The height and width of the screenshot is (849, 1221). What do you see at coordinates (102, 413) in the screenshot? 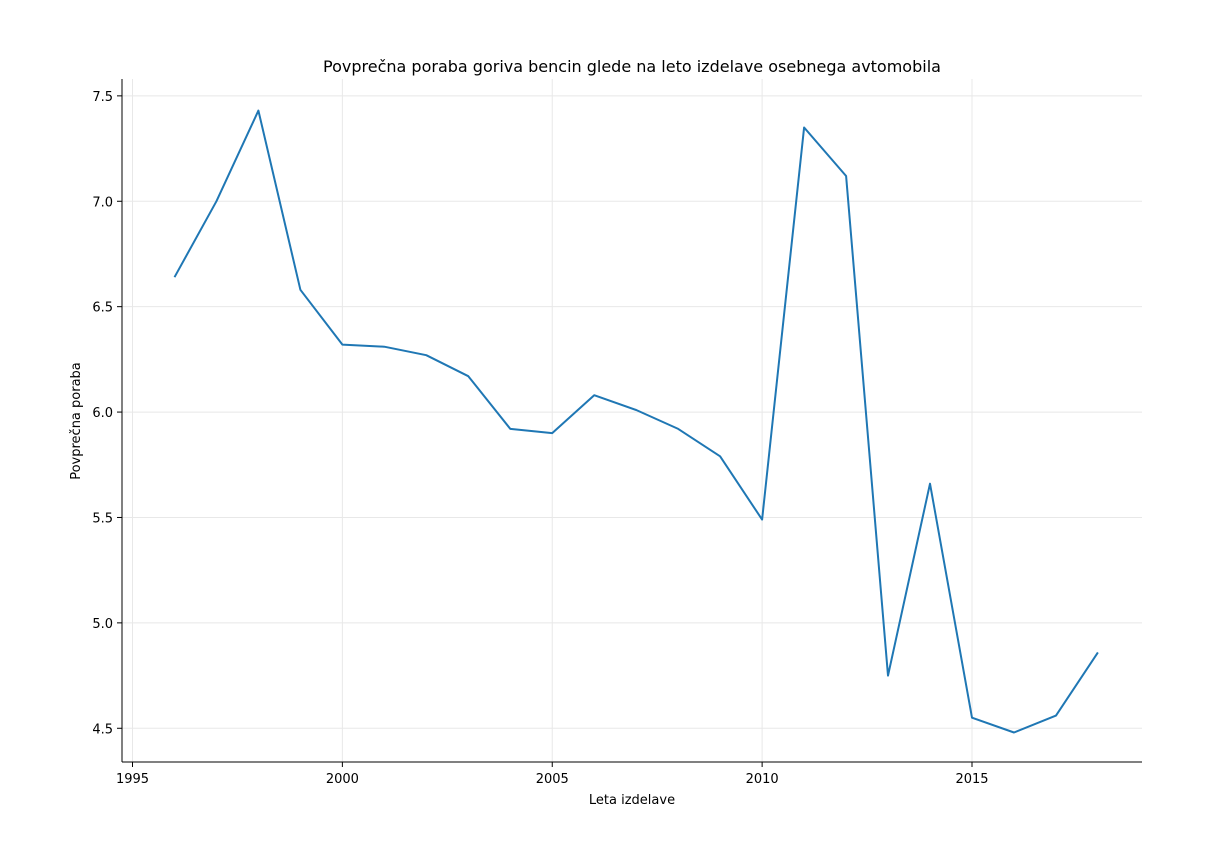
I see `y-tick-label: 6.0` at bounding box center [102, 413].